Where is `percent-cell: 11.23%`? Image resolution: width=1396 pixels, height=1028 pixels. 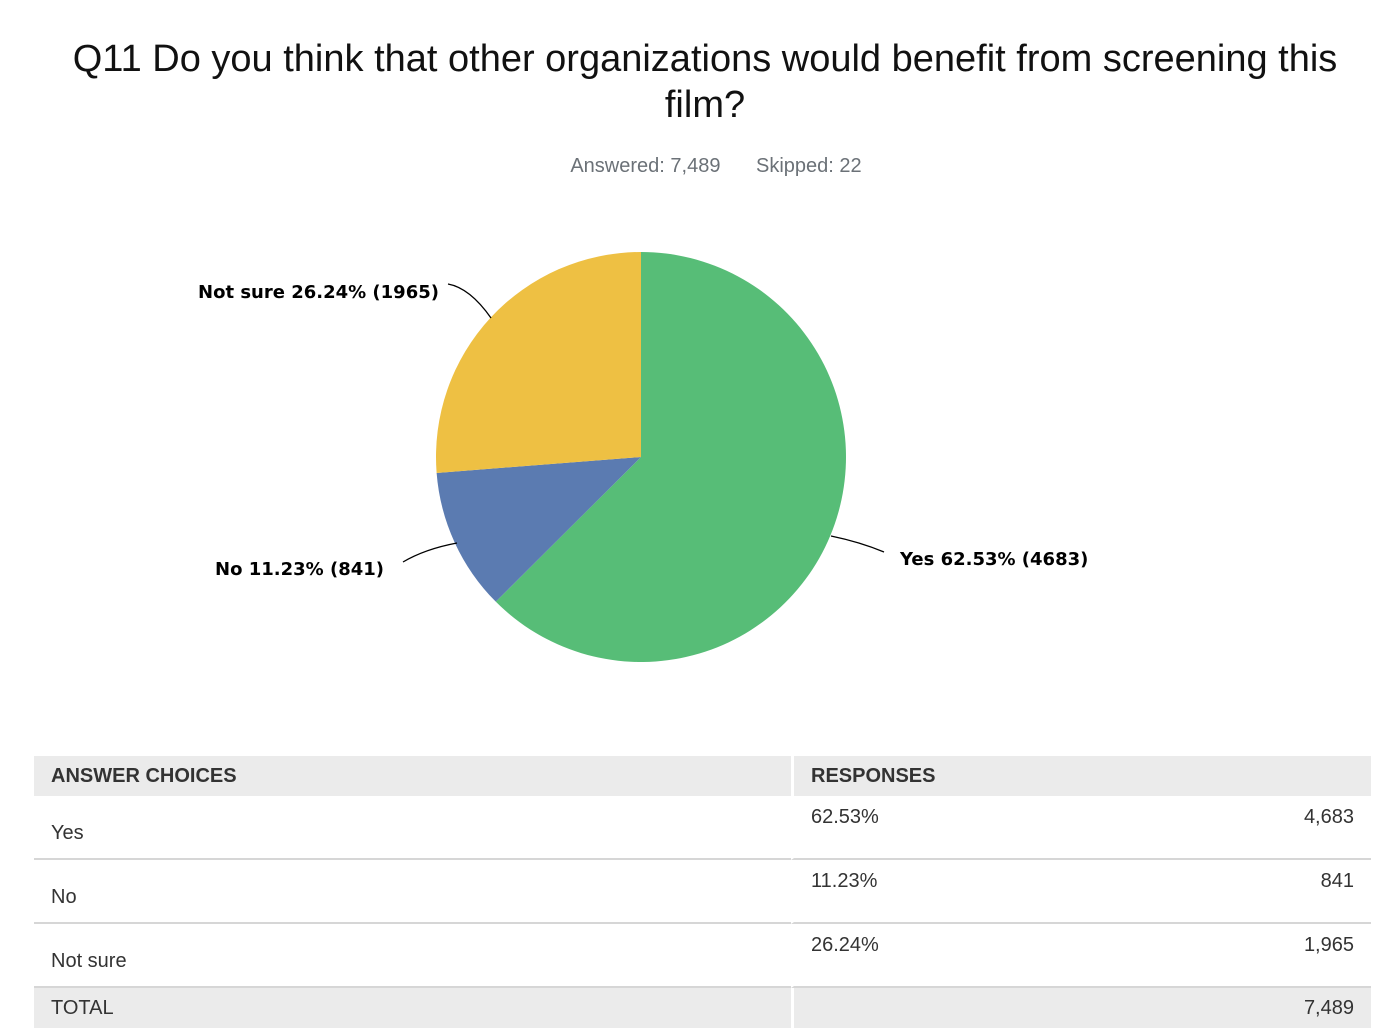 percent-cell: 11.23% is located at coordinates (952, 892).